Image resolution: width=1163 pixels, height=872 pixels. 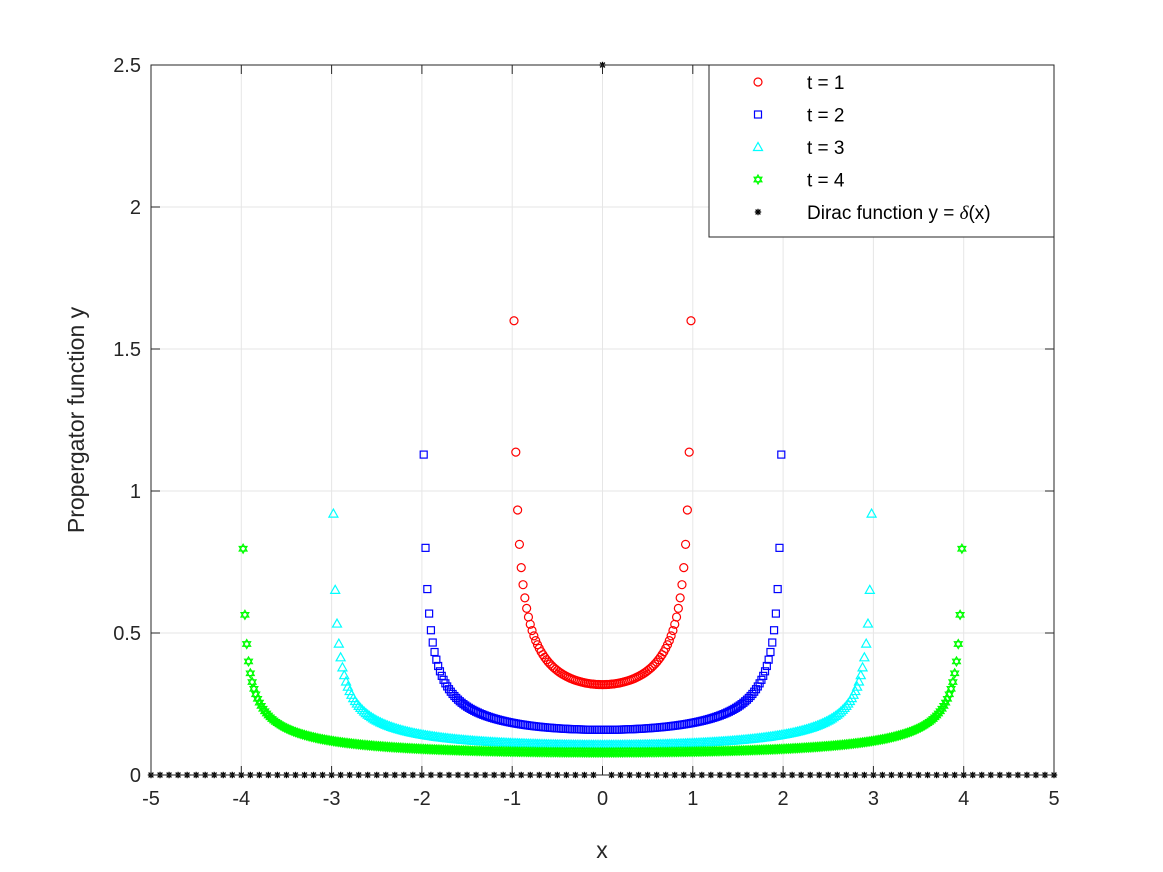 I want to click on x-tick-label: -2, so click(x=422, y=799).